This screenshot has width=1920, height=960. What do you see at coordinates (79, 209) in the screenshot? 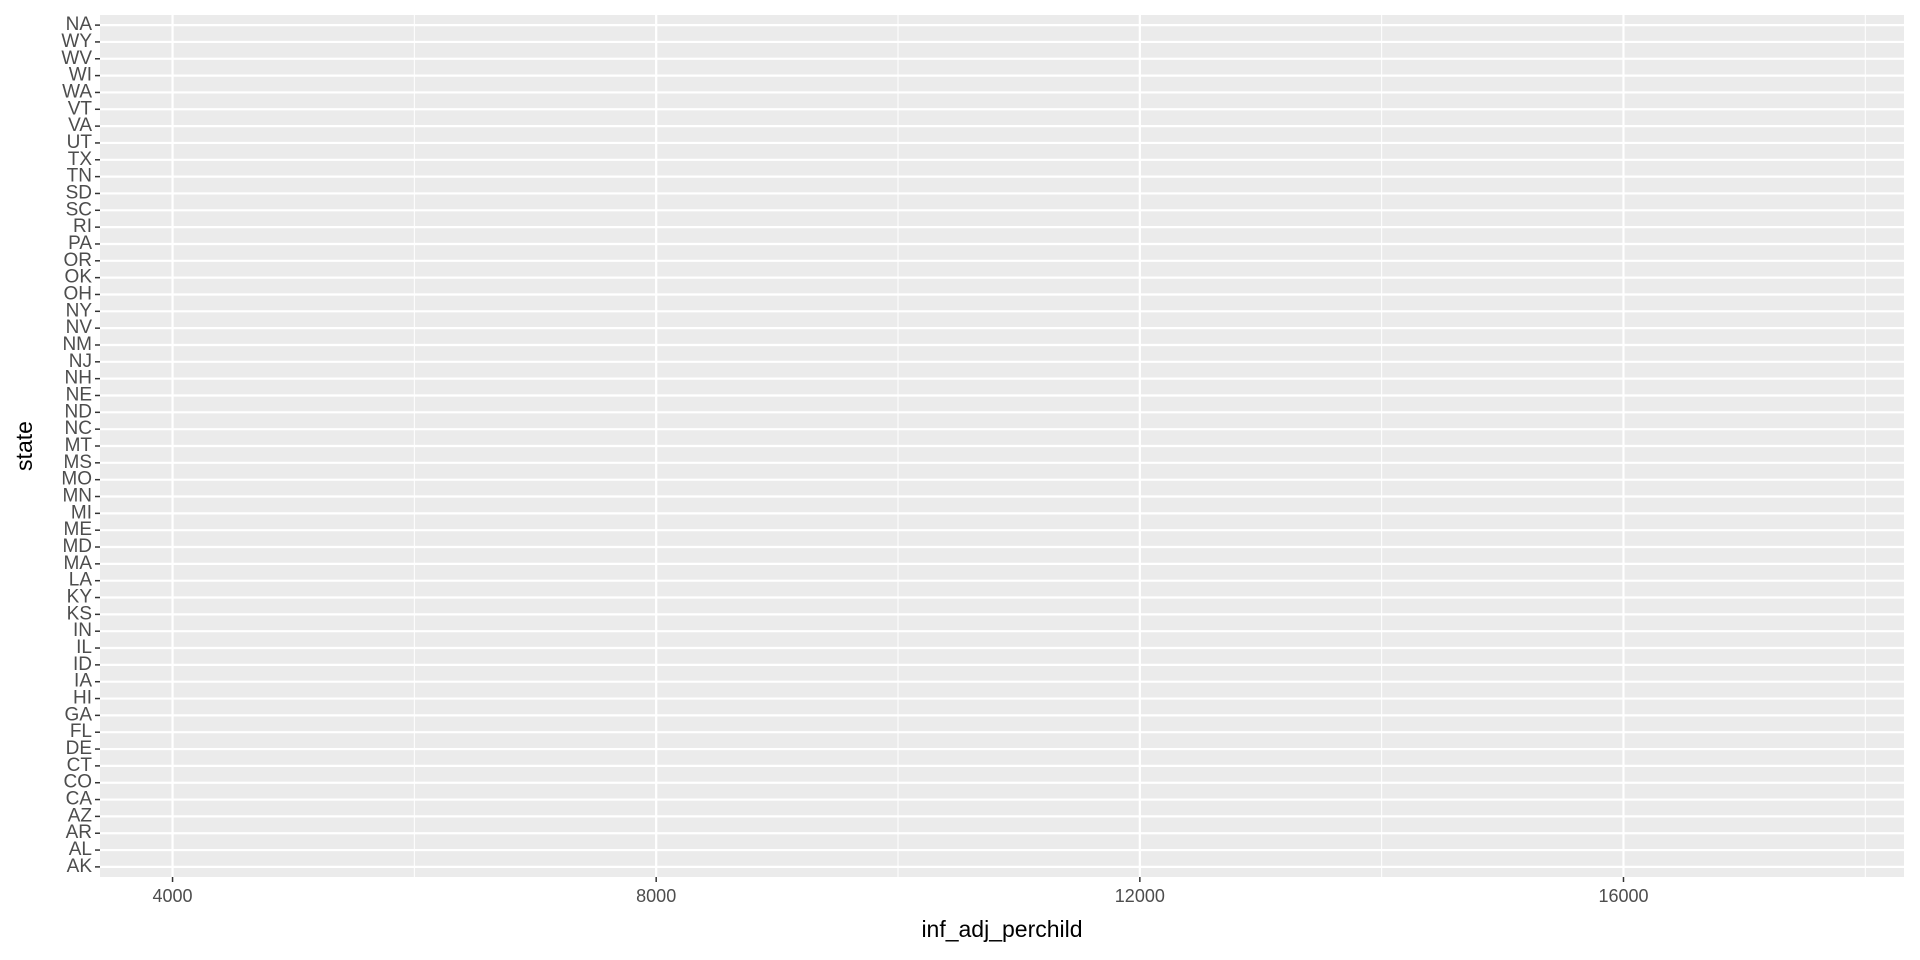
I see `y-tick-label: SC` at bounding box center [79, 209].